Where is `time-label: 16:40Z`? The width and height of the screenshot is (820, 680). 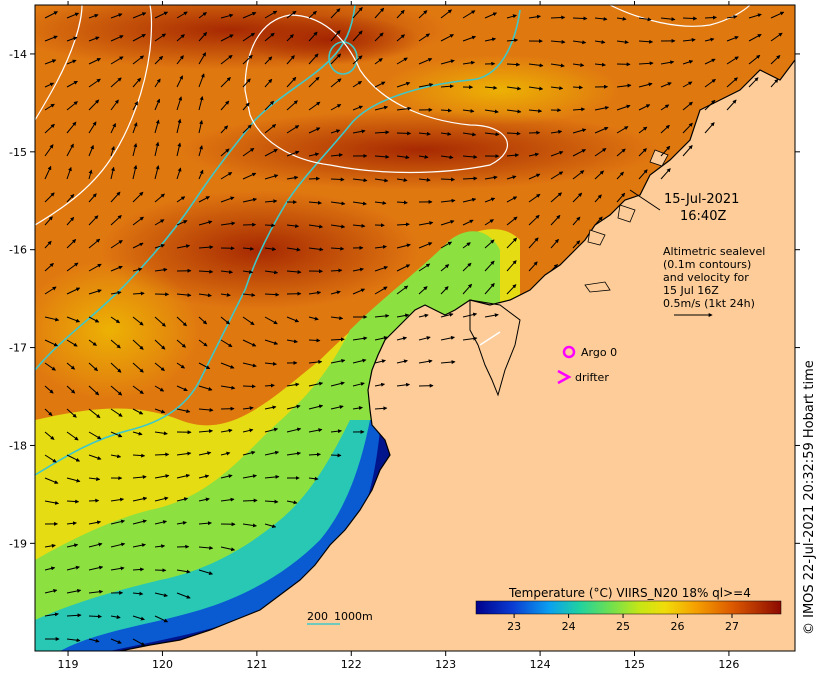
time-label: 16:40Z is located at coordinates (703, 216).